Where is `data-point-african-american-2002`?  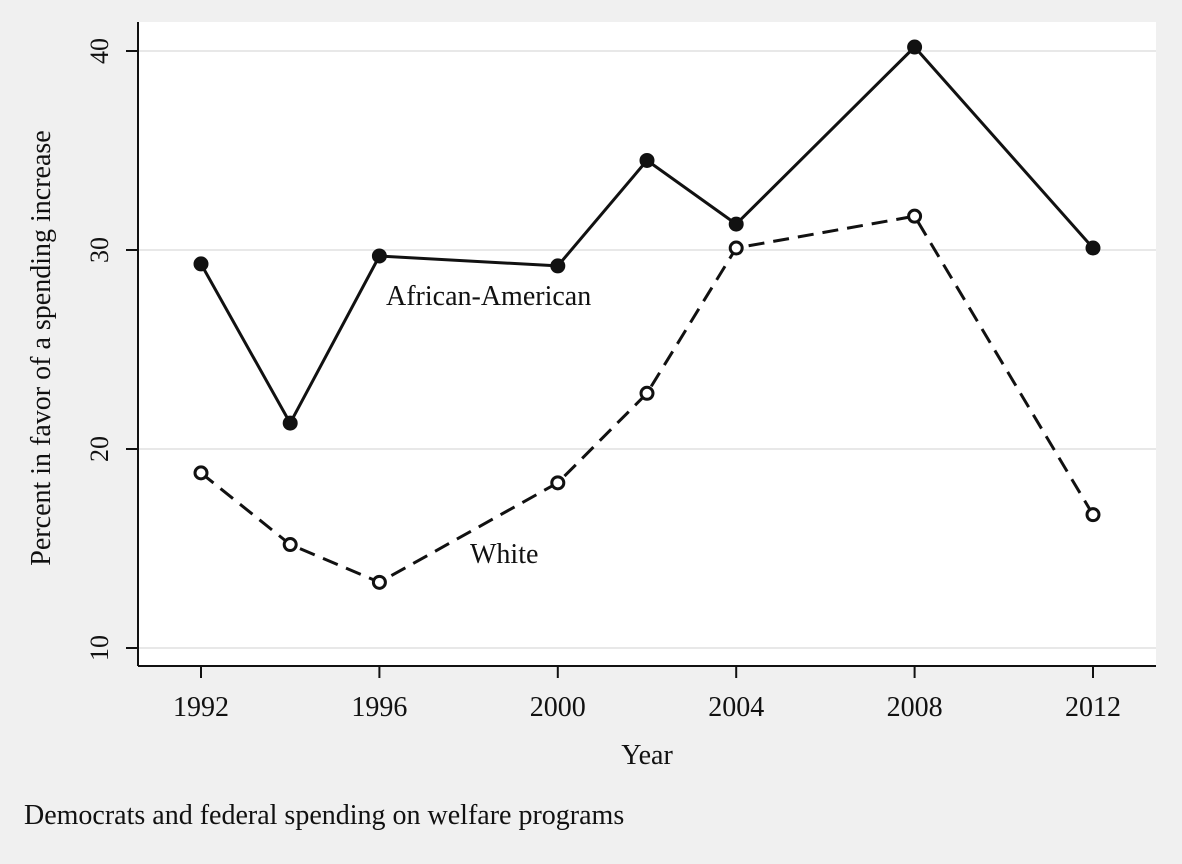 data-point-african-american-2002 is located at coordinates (647, 160).